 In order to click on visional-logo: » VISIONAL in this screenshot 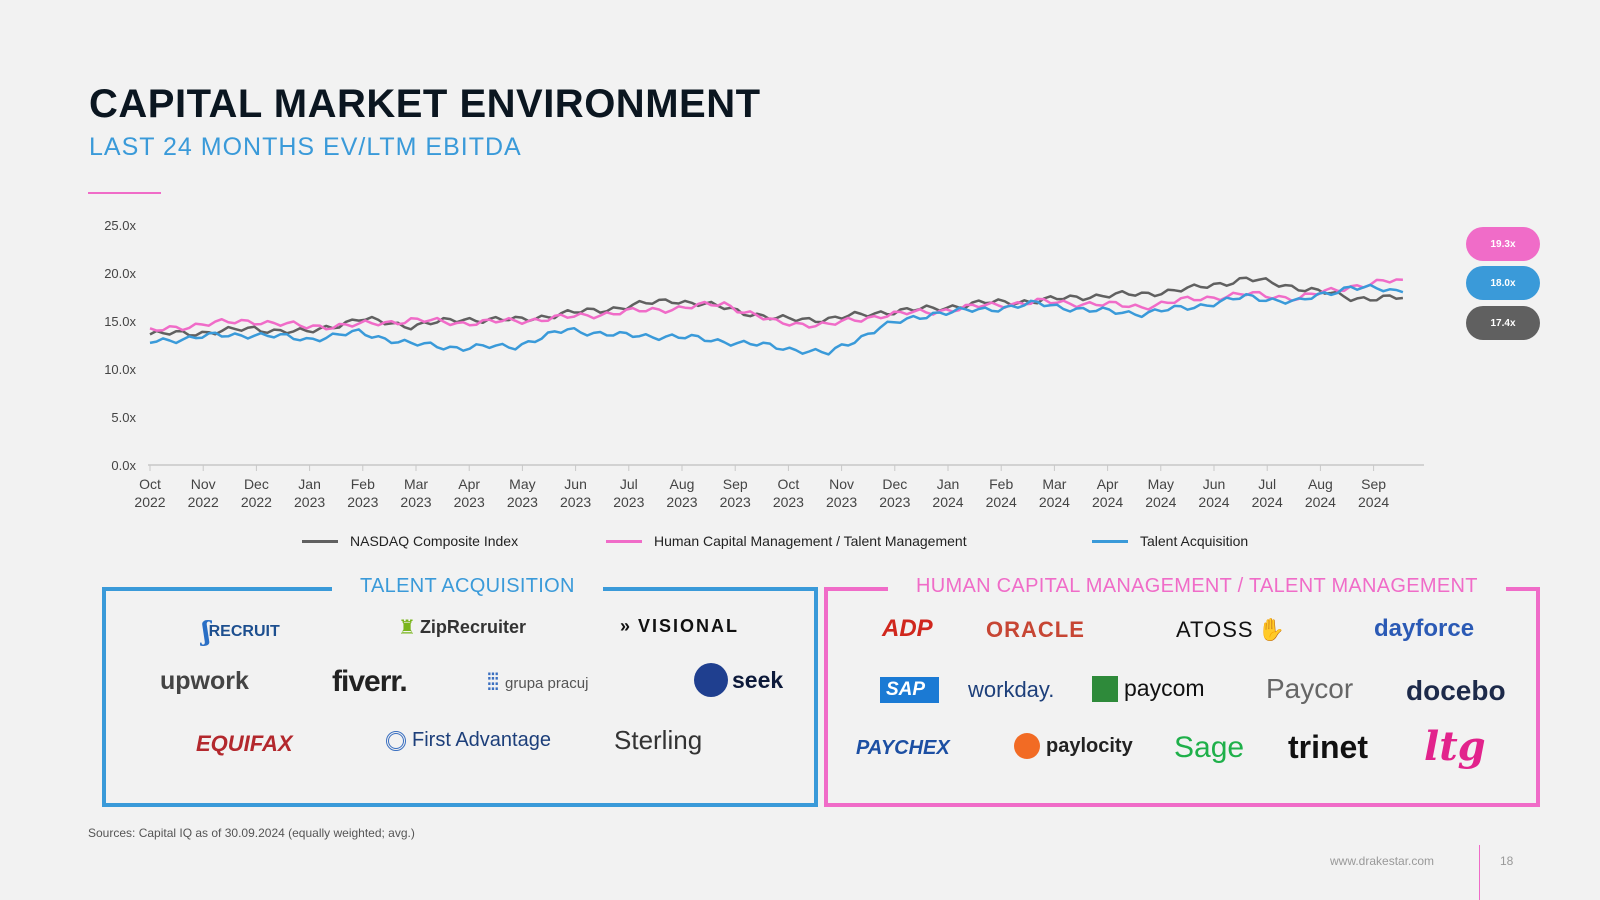, I will do `click(680, 626)`.